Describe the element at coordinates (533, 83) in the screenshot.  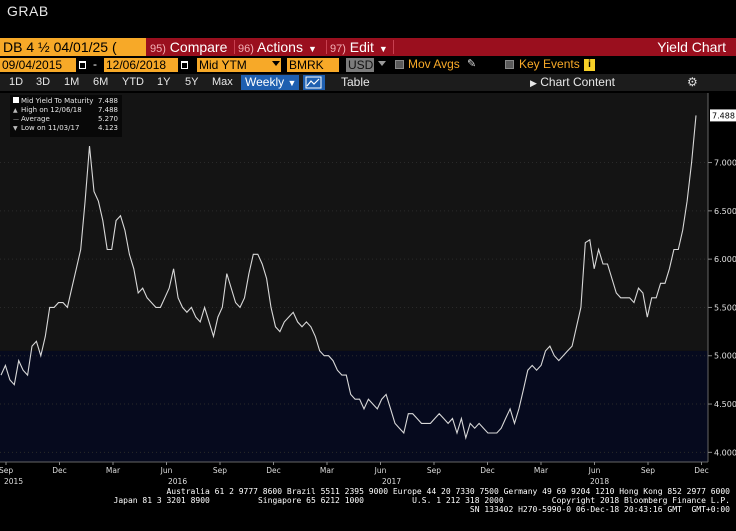
I see `caret-right-icon: ▶` at that location.